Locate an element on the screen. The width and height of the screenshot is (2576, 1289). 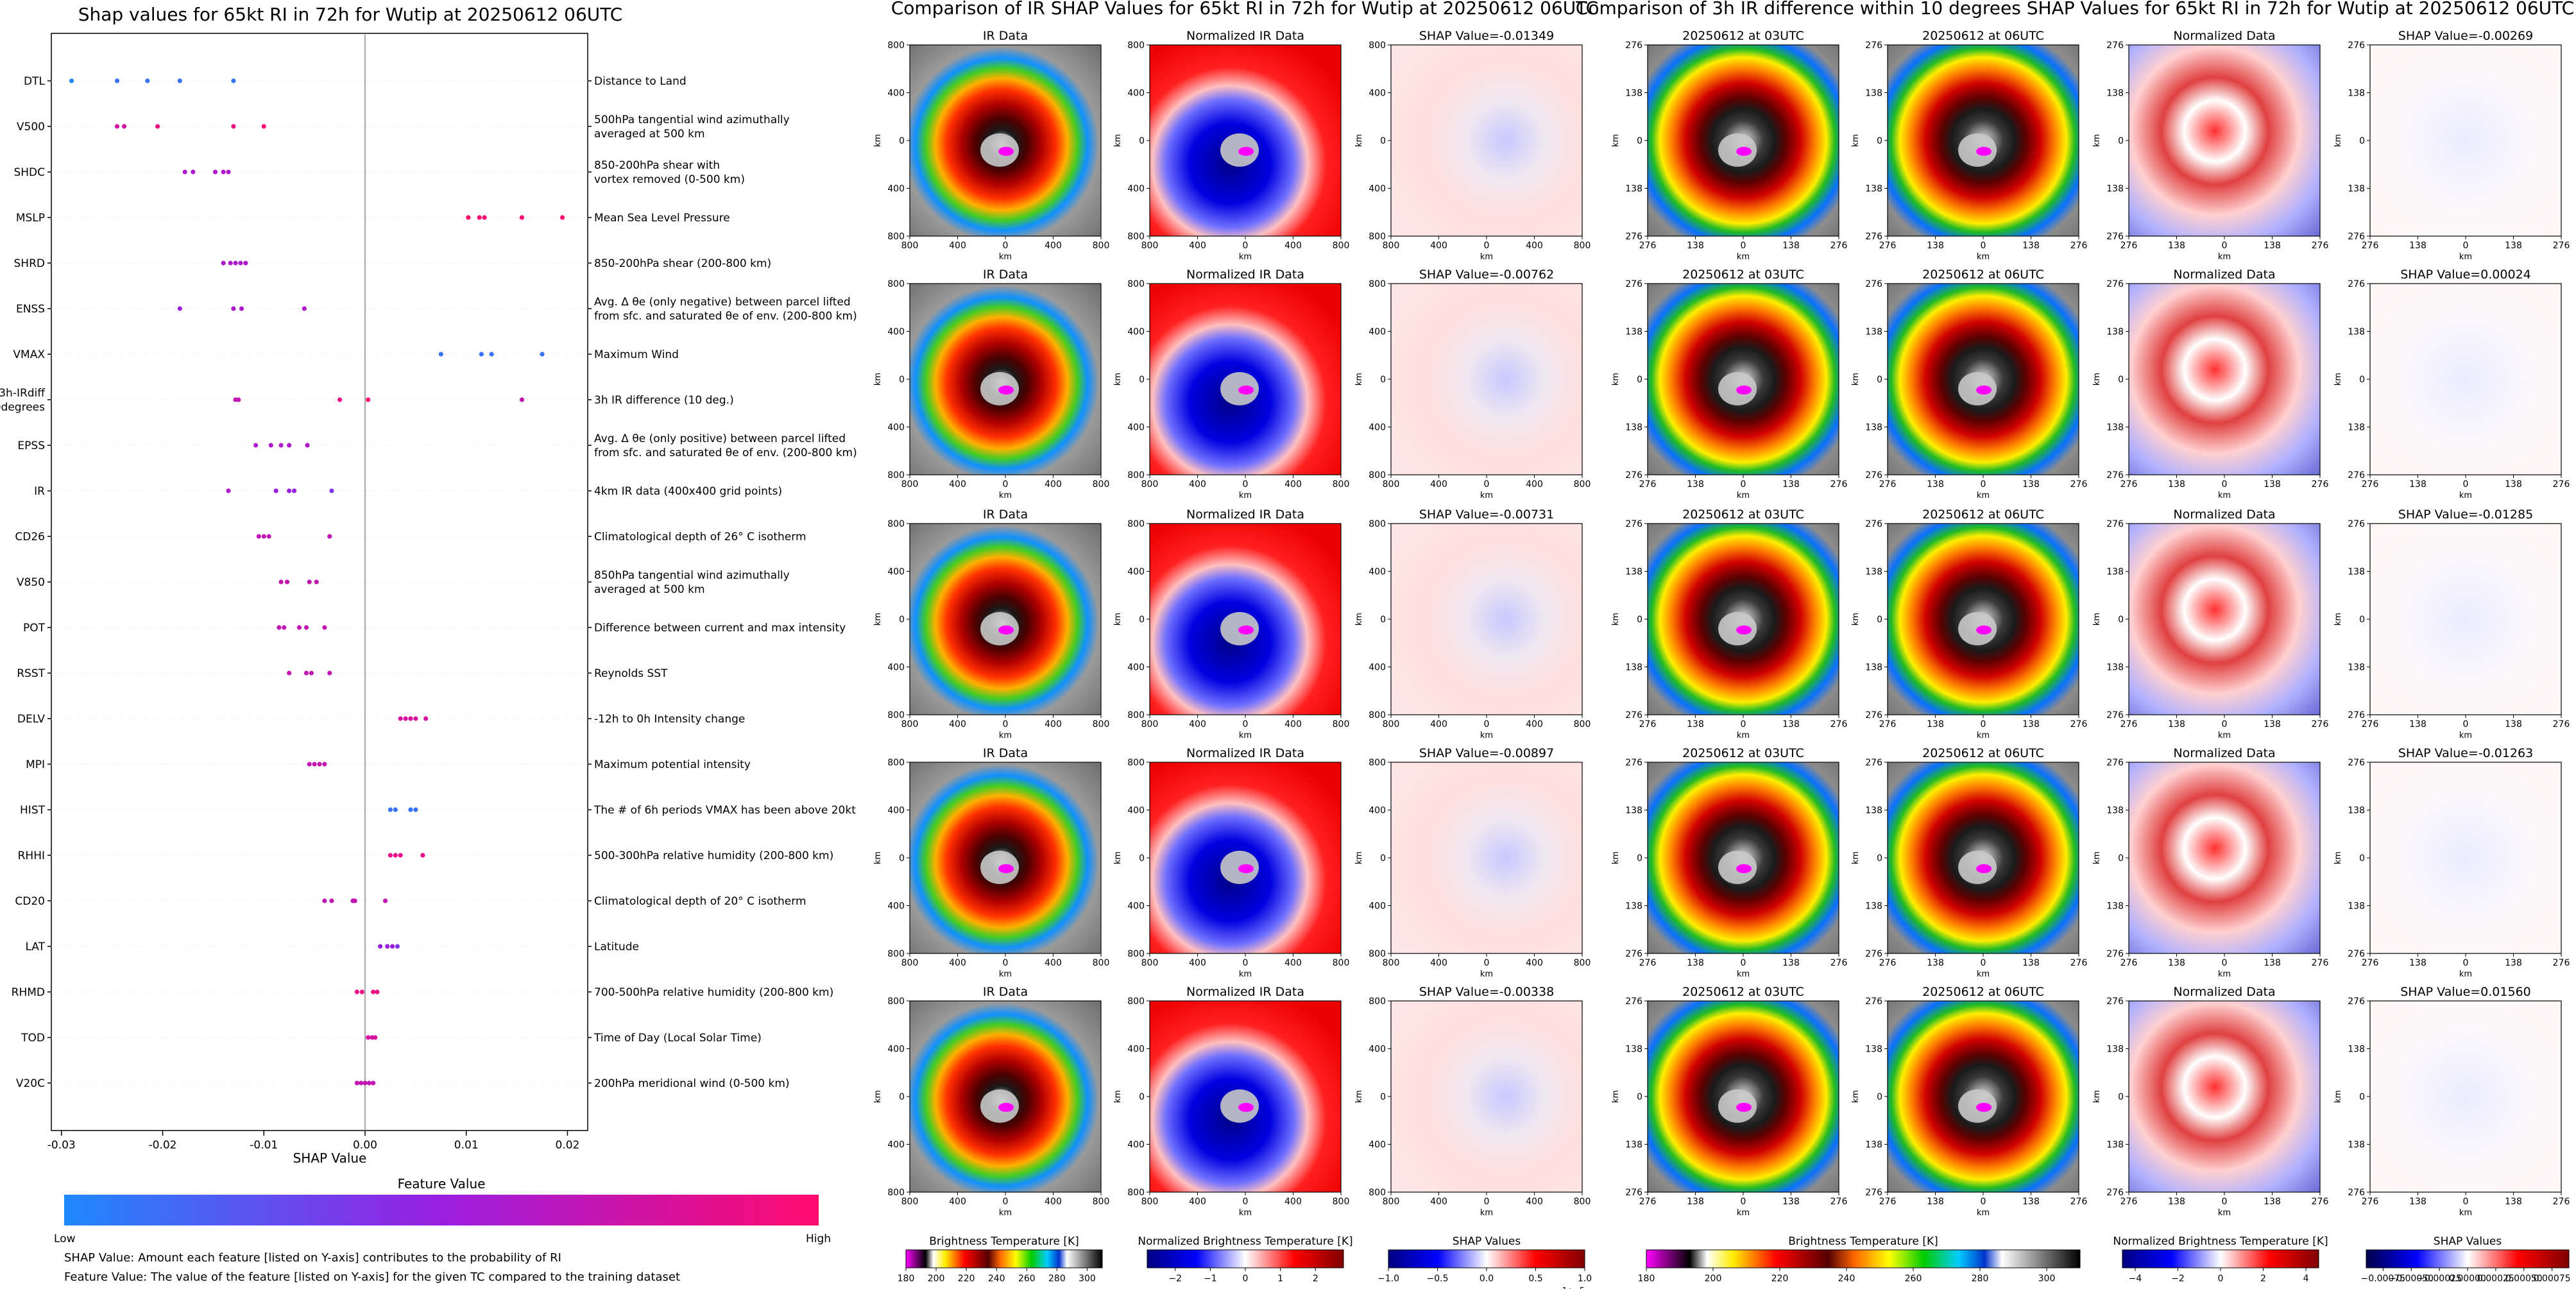
x-tick-label: 0.02 is located at coordinates (568, 1145).